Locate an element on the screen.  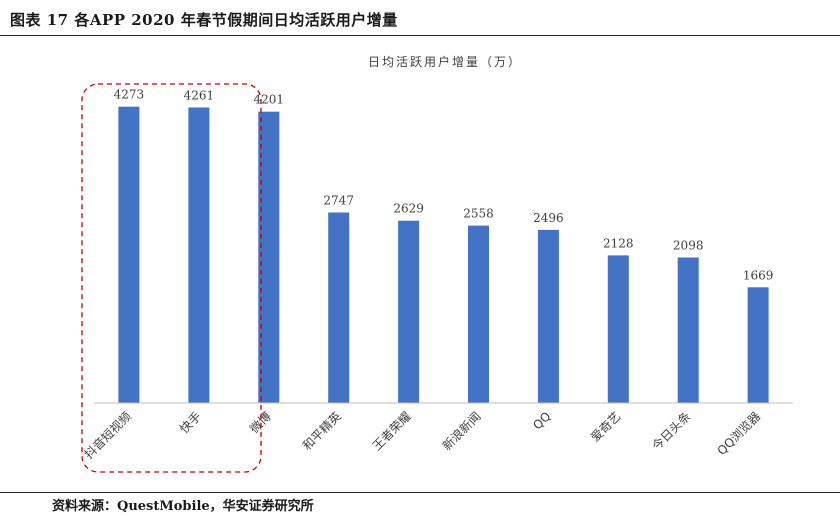
tick-label-3: 和平精英 is located at coordinates (322, 431).